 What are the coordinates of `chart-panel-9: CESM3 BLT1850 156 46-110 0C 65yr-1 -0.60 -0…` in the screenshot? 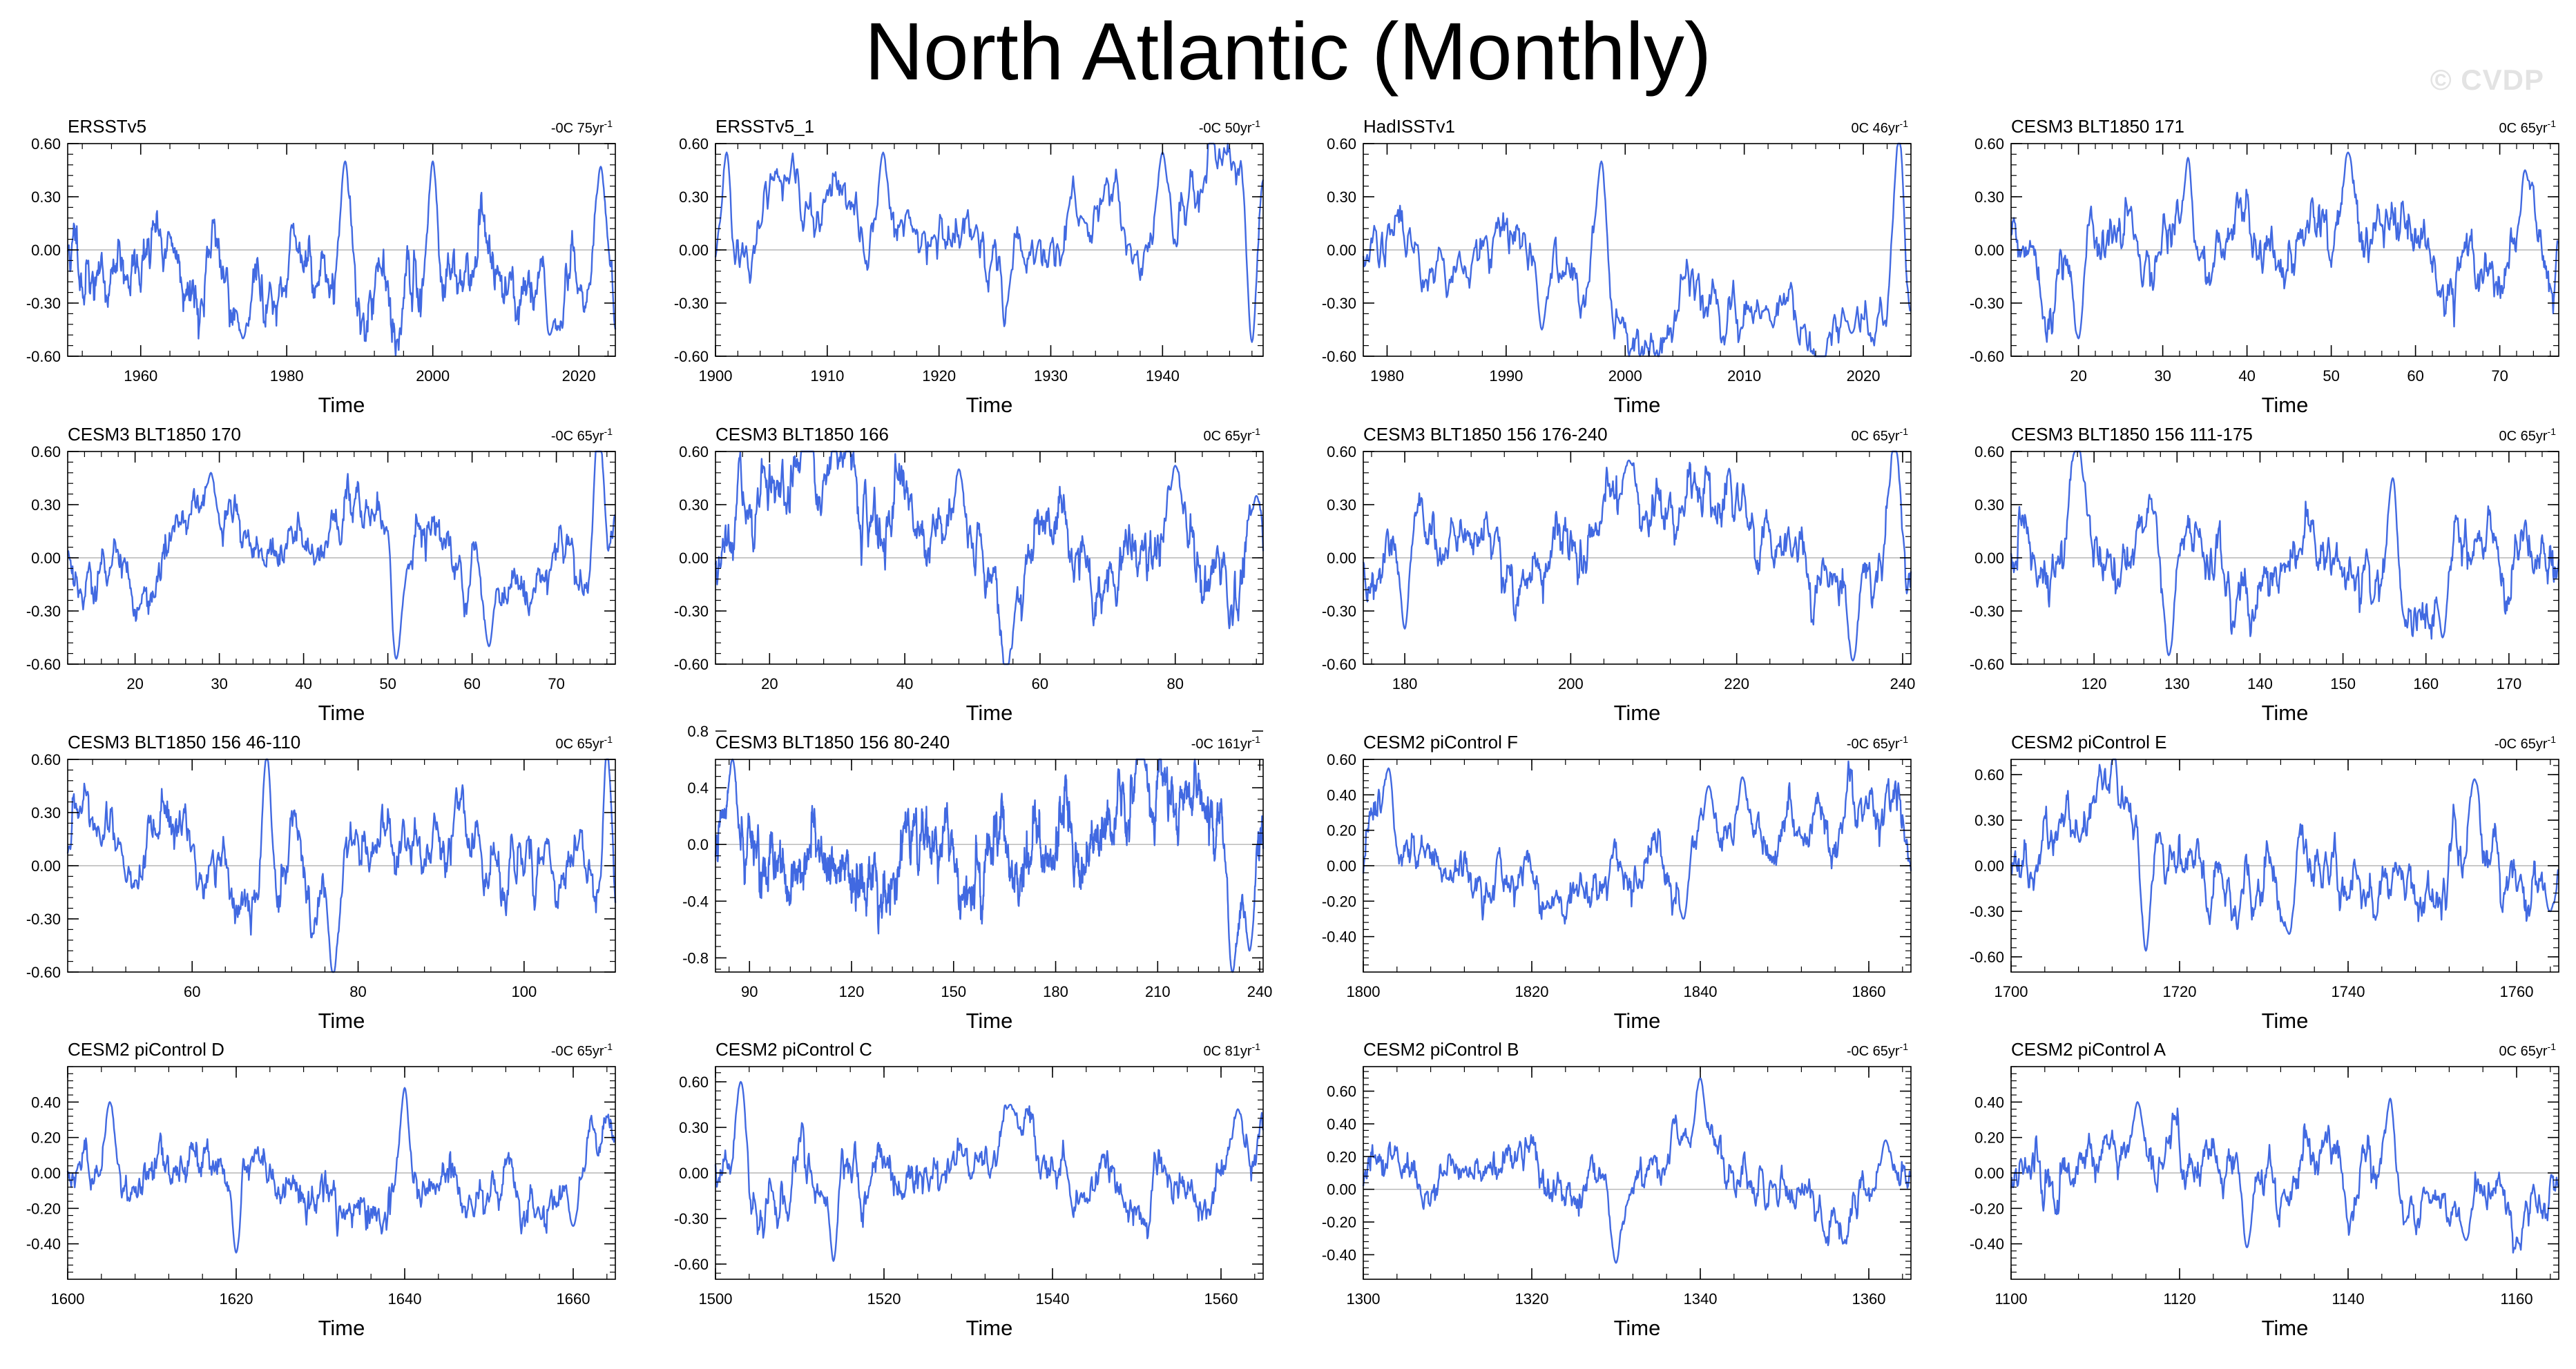 It's located at (321, 882).